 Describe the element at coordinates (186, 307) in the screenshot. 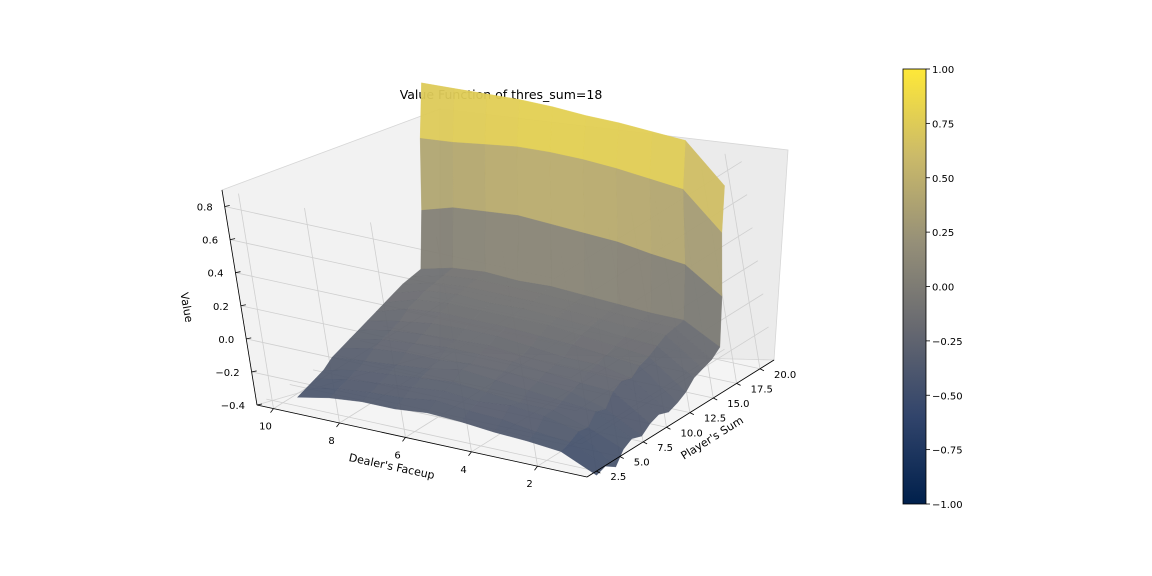

I see `z-axis-label: Value` at that location.